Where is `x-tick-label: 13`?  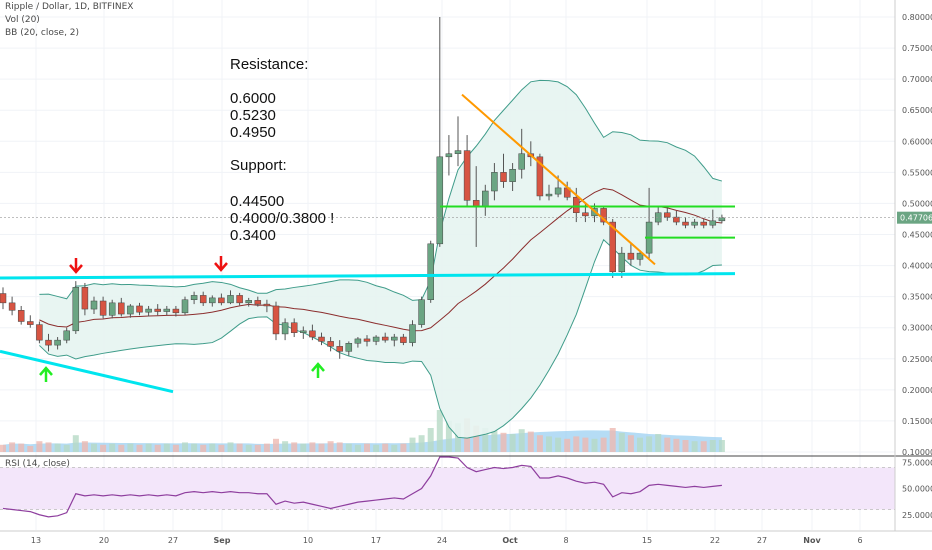
x-tick-label: 13 is located at coordinates (36, 540).